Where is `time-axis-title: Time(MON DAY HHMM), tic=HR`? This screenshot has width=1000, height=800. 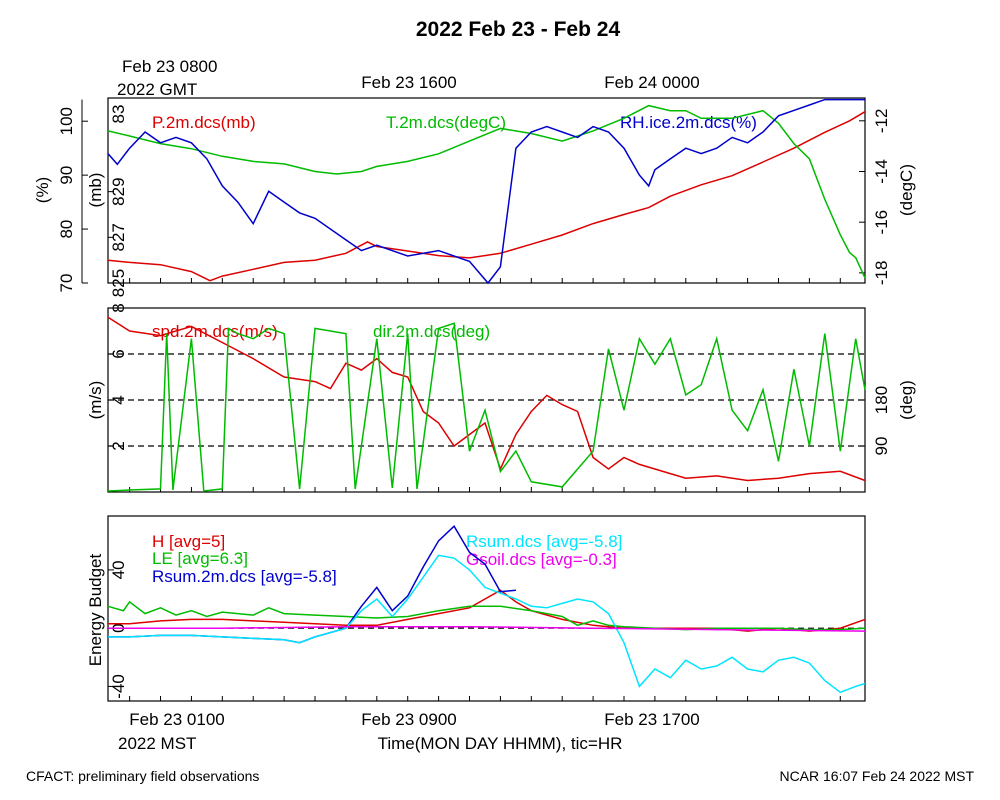
time-axis-title: Time(MON DAY HHMM), tic=HR is located at coordinates (500, 743).